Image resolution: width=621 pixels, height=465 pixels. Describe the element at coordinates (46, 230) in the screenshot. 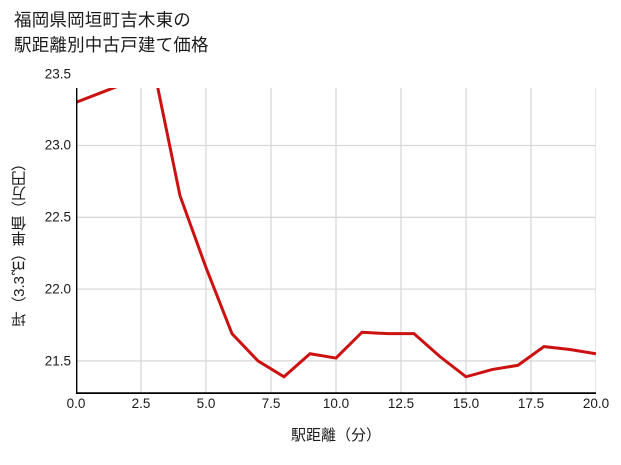

I see `y-axis-tick-labels: 21.5 22.0 22.5 23.0 23.5` at that location.